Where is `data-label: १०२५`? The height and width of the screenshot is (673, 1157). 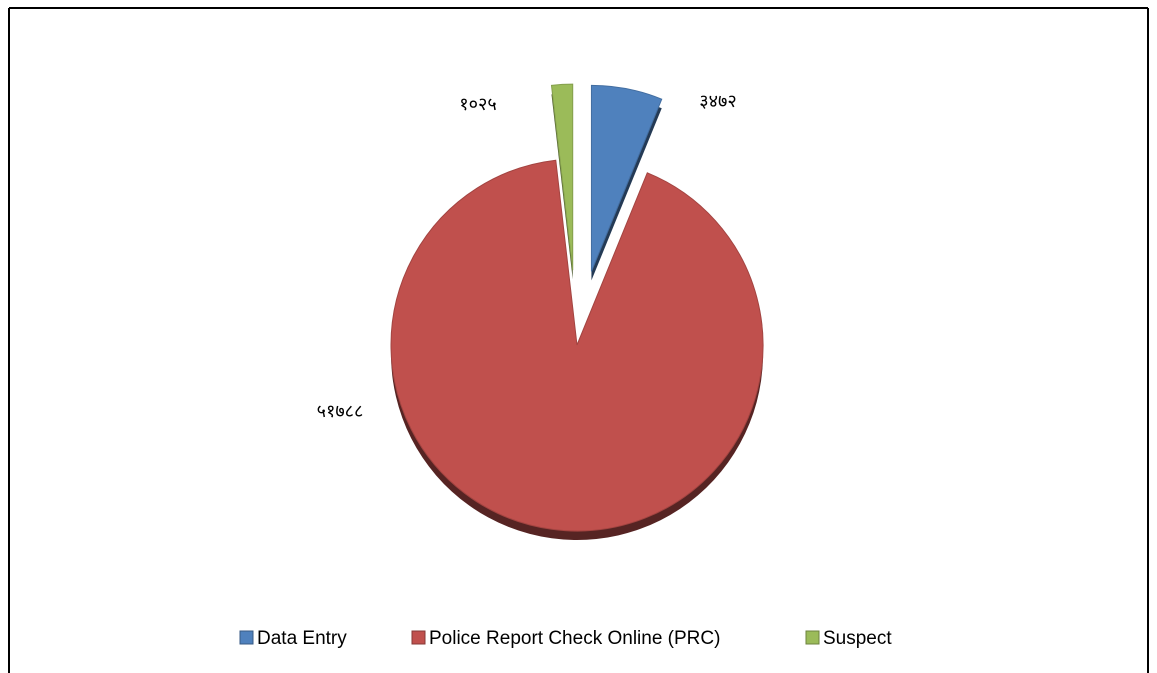 data-label: १०२५ is located at coordinates (477, 104).